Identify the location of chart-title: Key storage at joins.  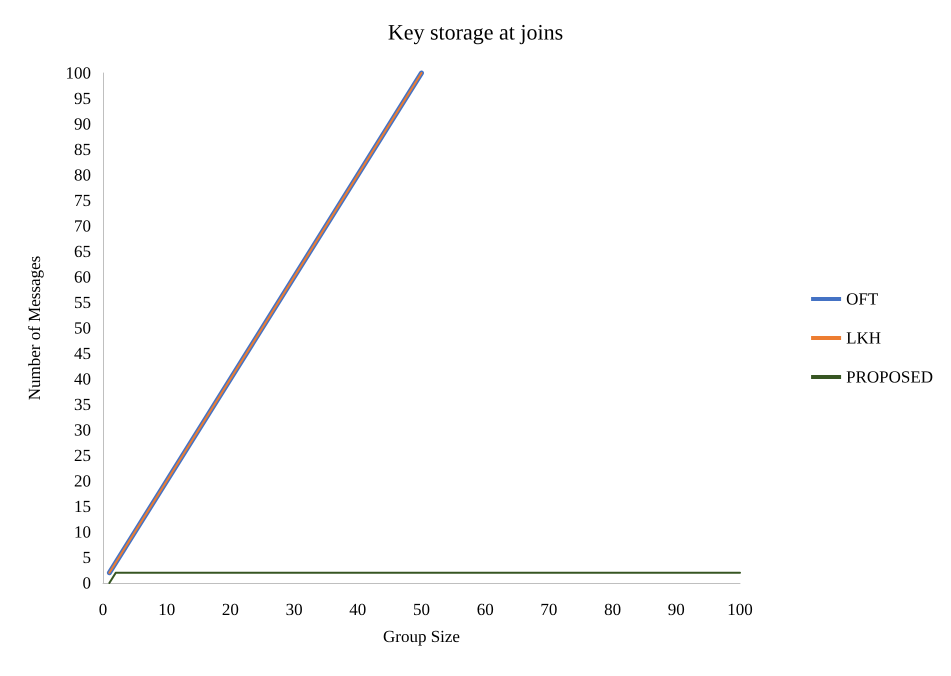
(476, 32).